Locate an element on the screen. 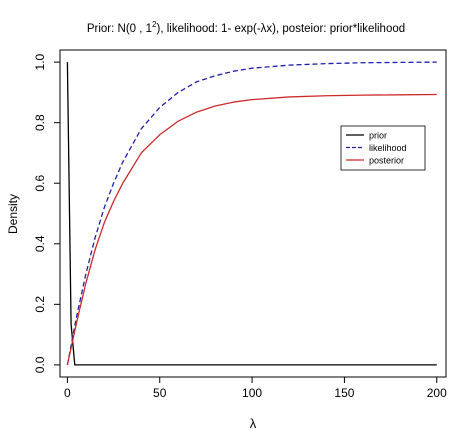 Image resolution: width=474 pixels, height=443 pixels. x-axis: 0 50 100 150 200 is located at coordinates (255, 388).